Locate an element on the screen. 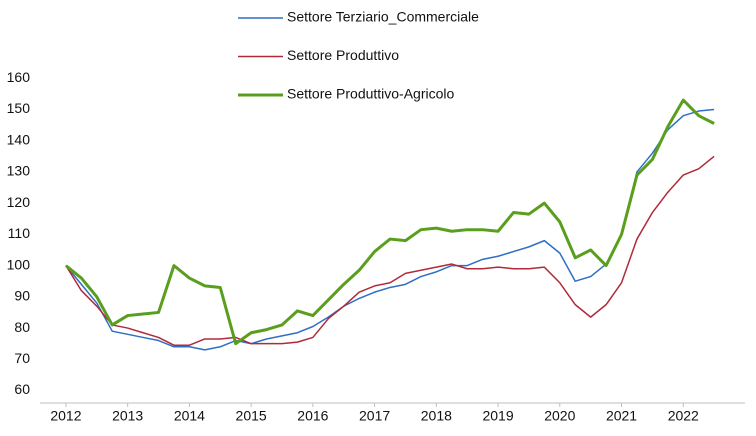 The height and width of the screenshot is (436, 756). x-tick-label: 2013 is located at coordinates (127, 416).